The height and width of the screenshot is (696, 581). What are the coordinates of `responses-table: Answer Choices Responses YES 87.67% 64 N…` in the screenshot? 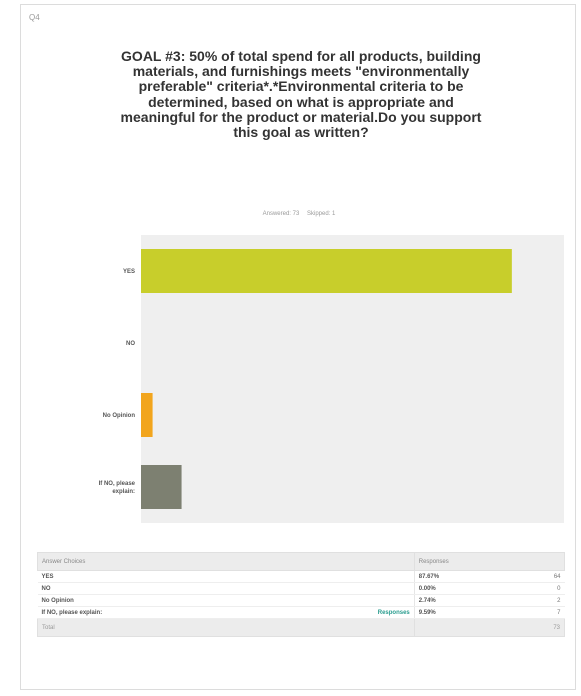 It's located at (301, 594).